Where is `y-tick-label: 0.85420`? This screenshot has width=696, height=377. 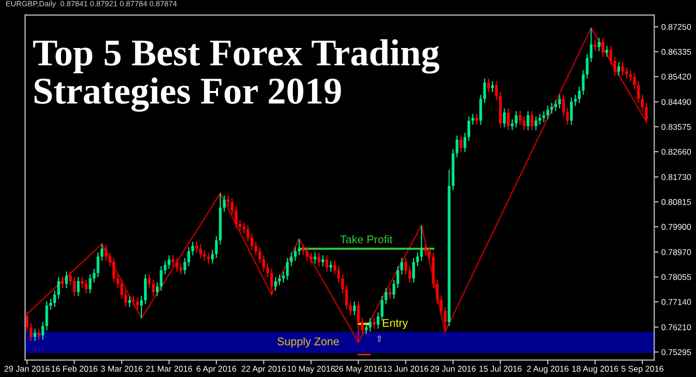
y-tick-label: 0.85420 is located at coordinates (676, 77).